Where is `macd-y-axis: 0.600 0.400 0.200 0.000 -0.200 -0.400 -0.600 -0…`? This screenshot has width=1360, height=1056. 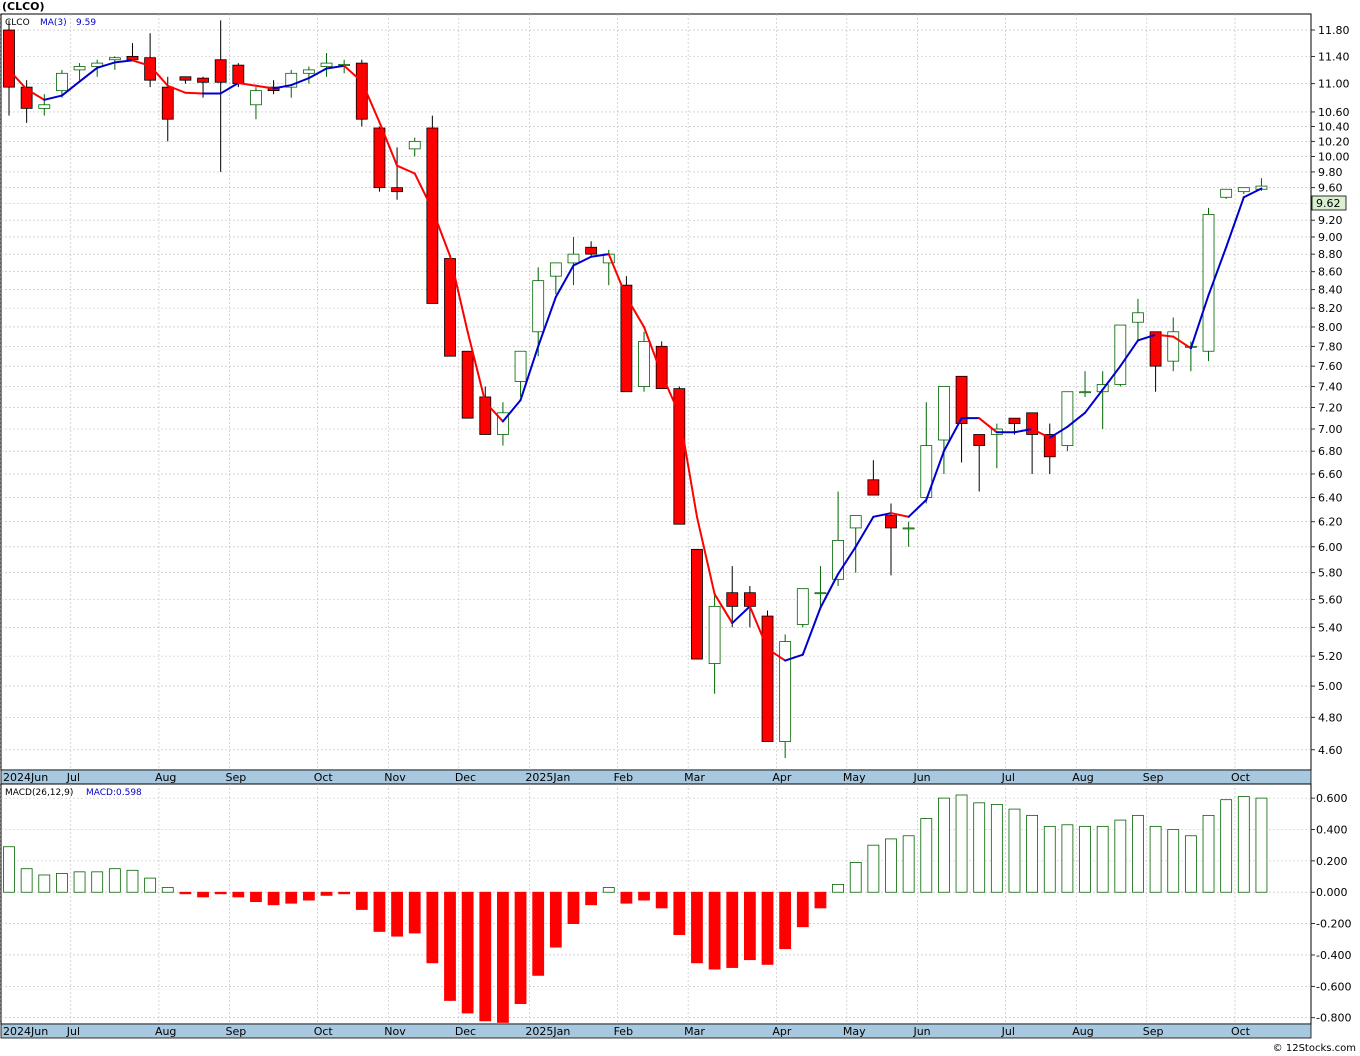 macd-y-axis: 0.600 0.400 0.200 0.000 -0.200 -0.400 -0.600 -0… is located at coordinates (1331, 908).